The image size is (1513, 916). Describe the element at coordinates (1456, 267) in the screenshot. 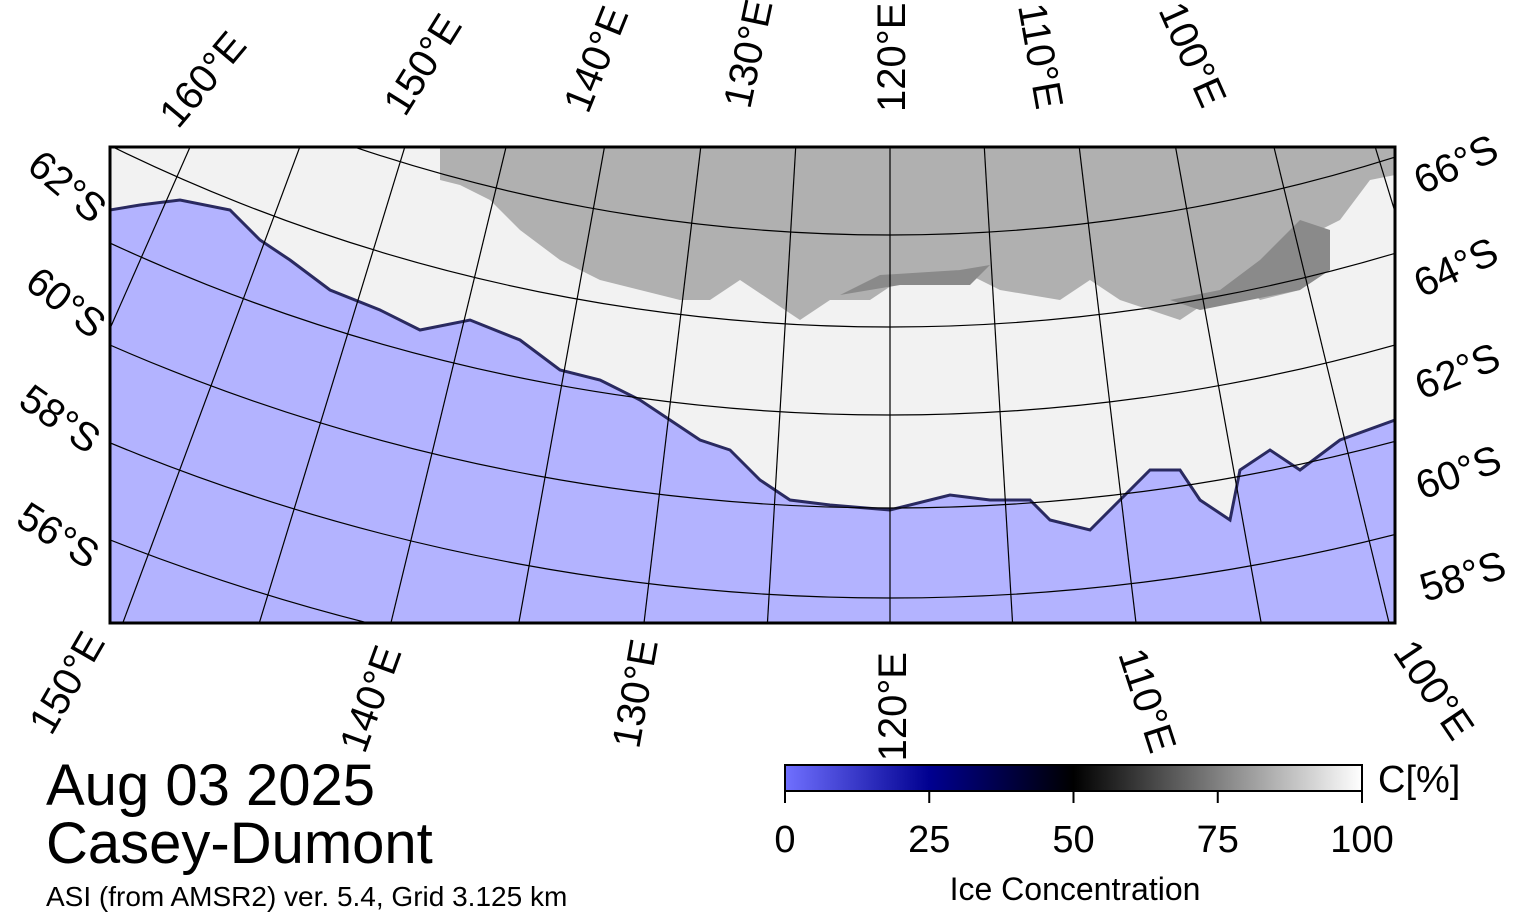

I see `right-label: 64°S` at that location.